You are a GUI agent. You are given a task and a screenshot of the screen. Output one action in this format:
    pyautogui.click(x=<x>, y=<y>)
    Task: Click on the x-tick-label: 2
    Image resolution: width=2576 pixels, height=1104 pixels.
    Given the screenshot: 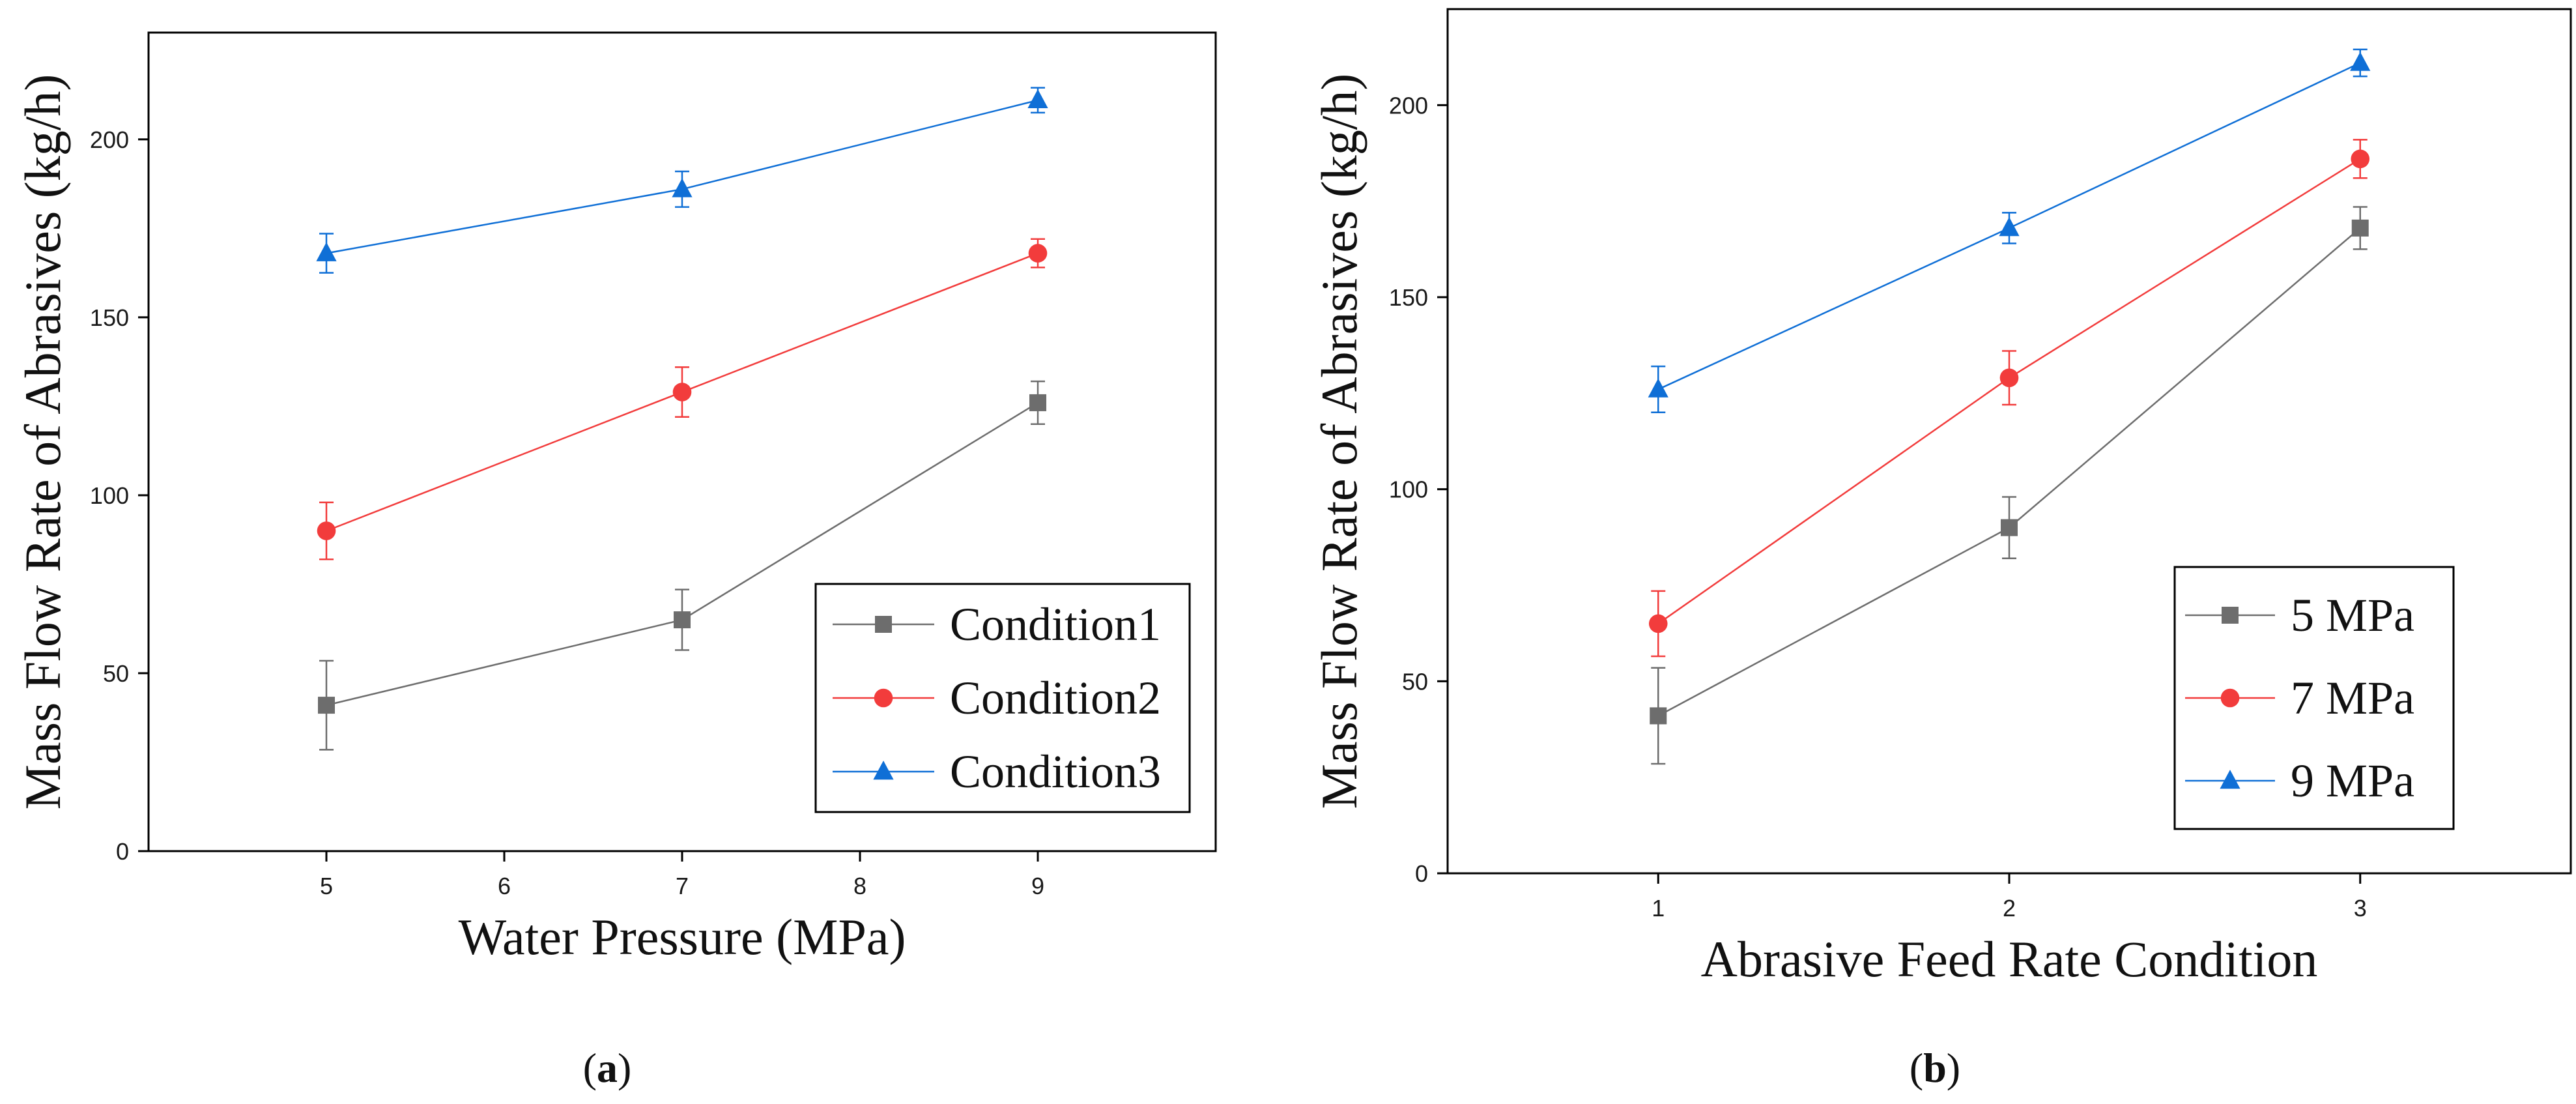 What is the action you would take?
    pyautogui.click(x=2010, y=908)
    